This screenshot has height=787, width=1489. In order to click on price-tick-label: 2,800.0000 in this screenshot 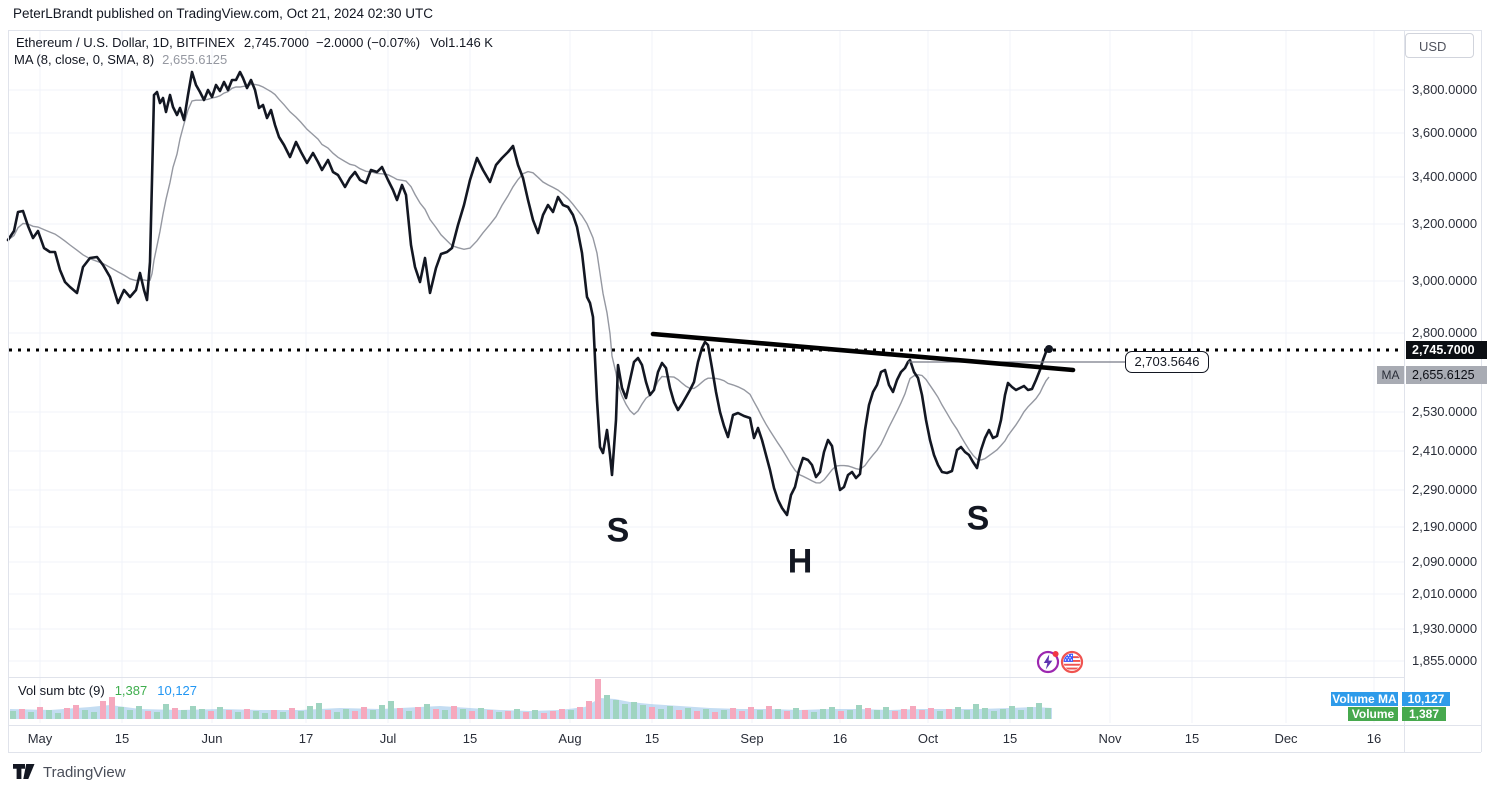, I will do `click(1445, 332)`.